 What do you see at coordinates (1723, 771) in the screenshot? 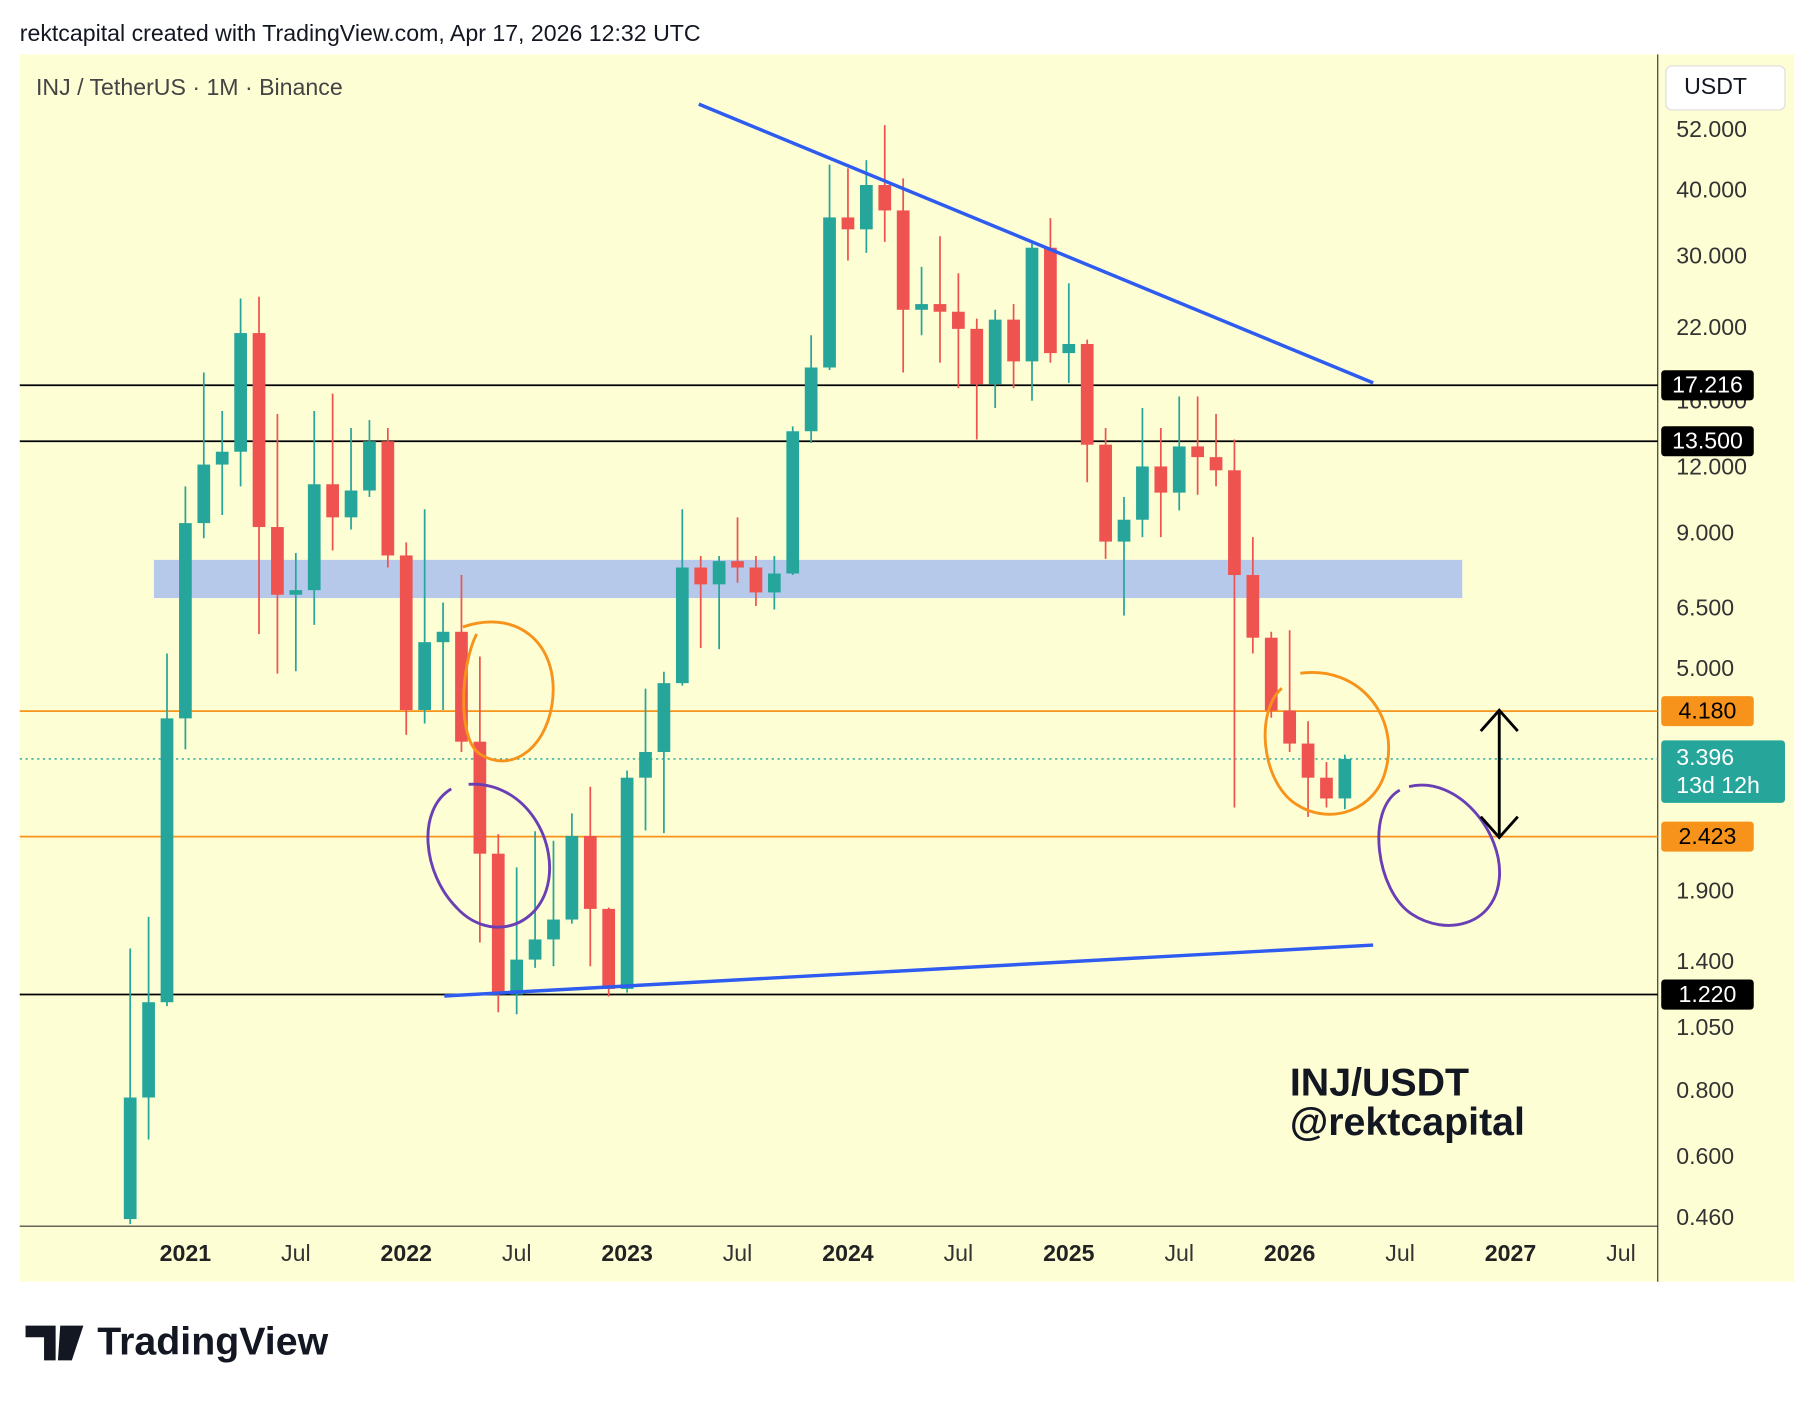
I see `last-price-box` at bounding box center [1723, 771].